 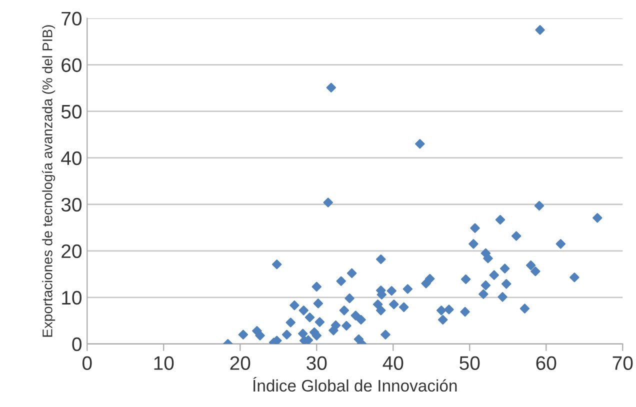 I want to click on x-tick-label: 50, so click(x=470, y=363).